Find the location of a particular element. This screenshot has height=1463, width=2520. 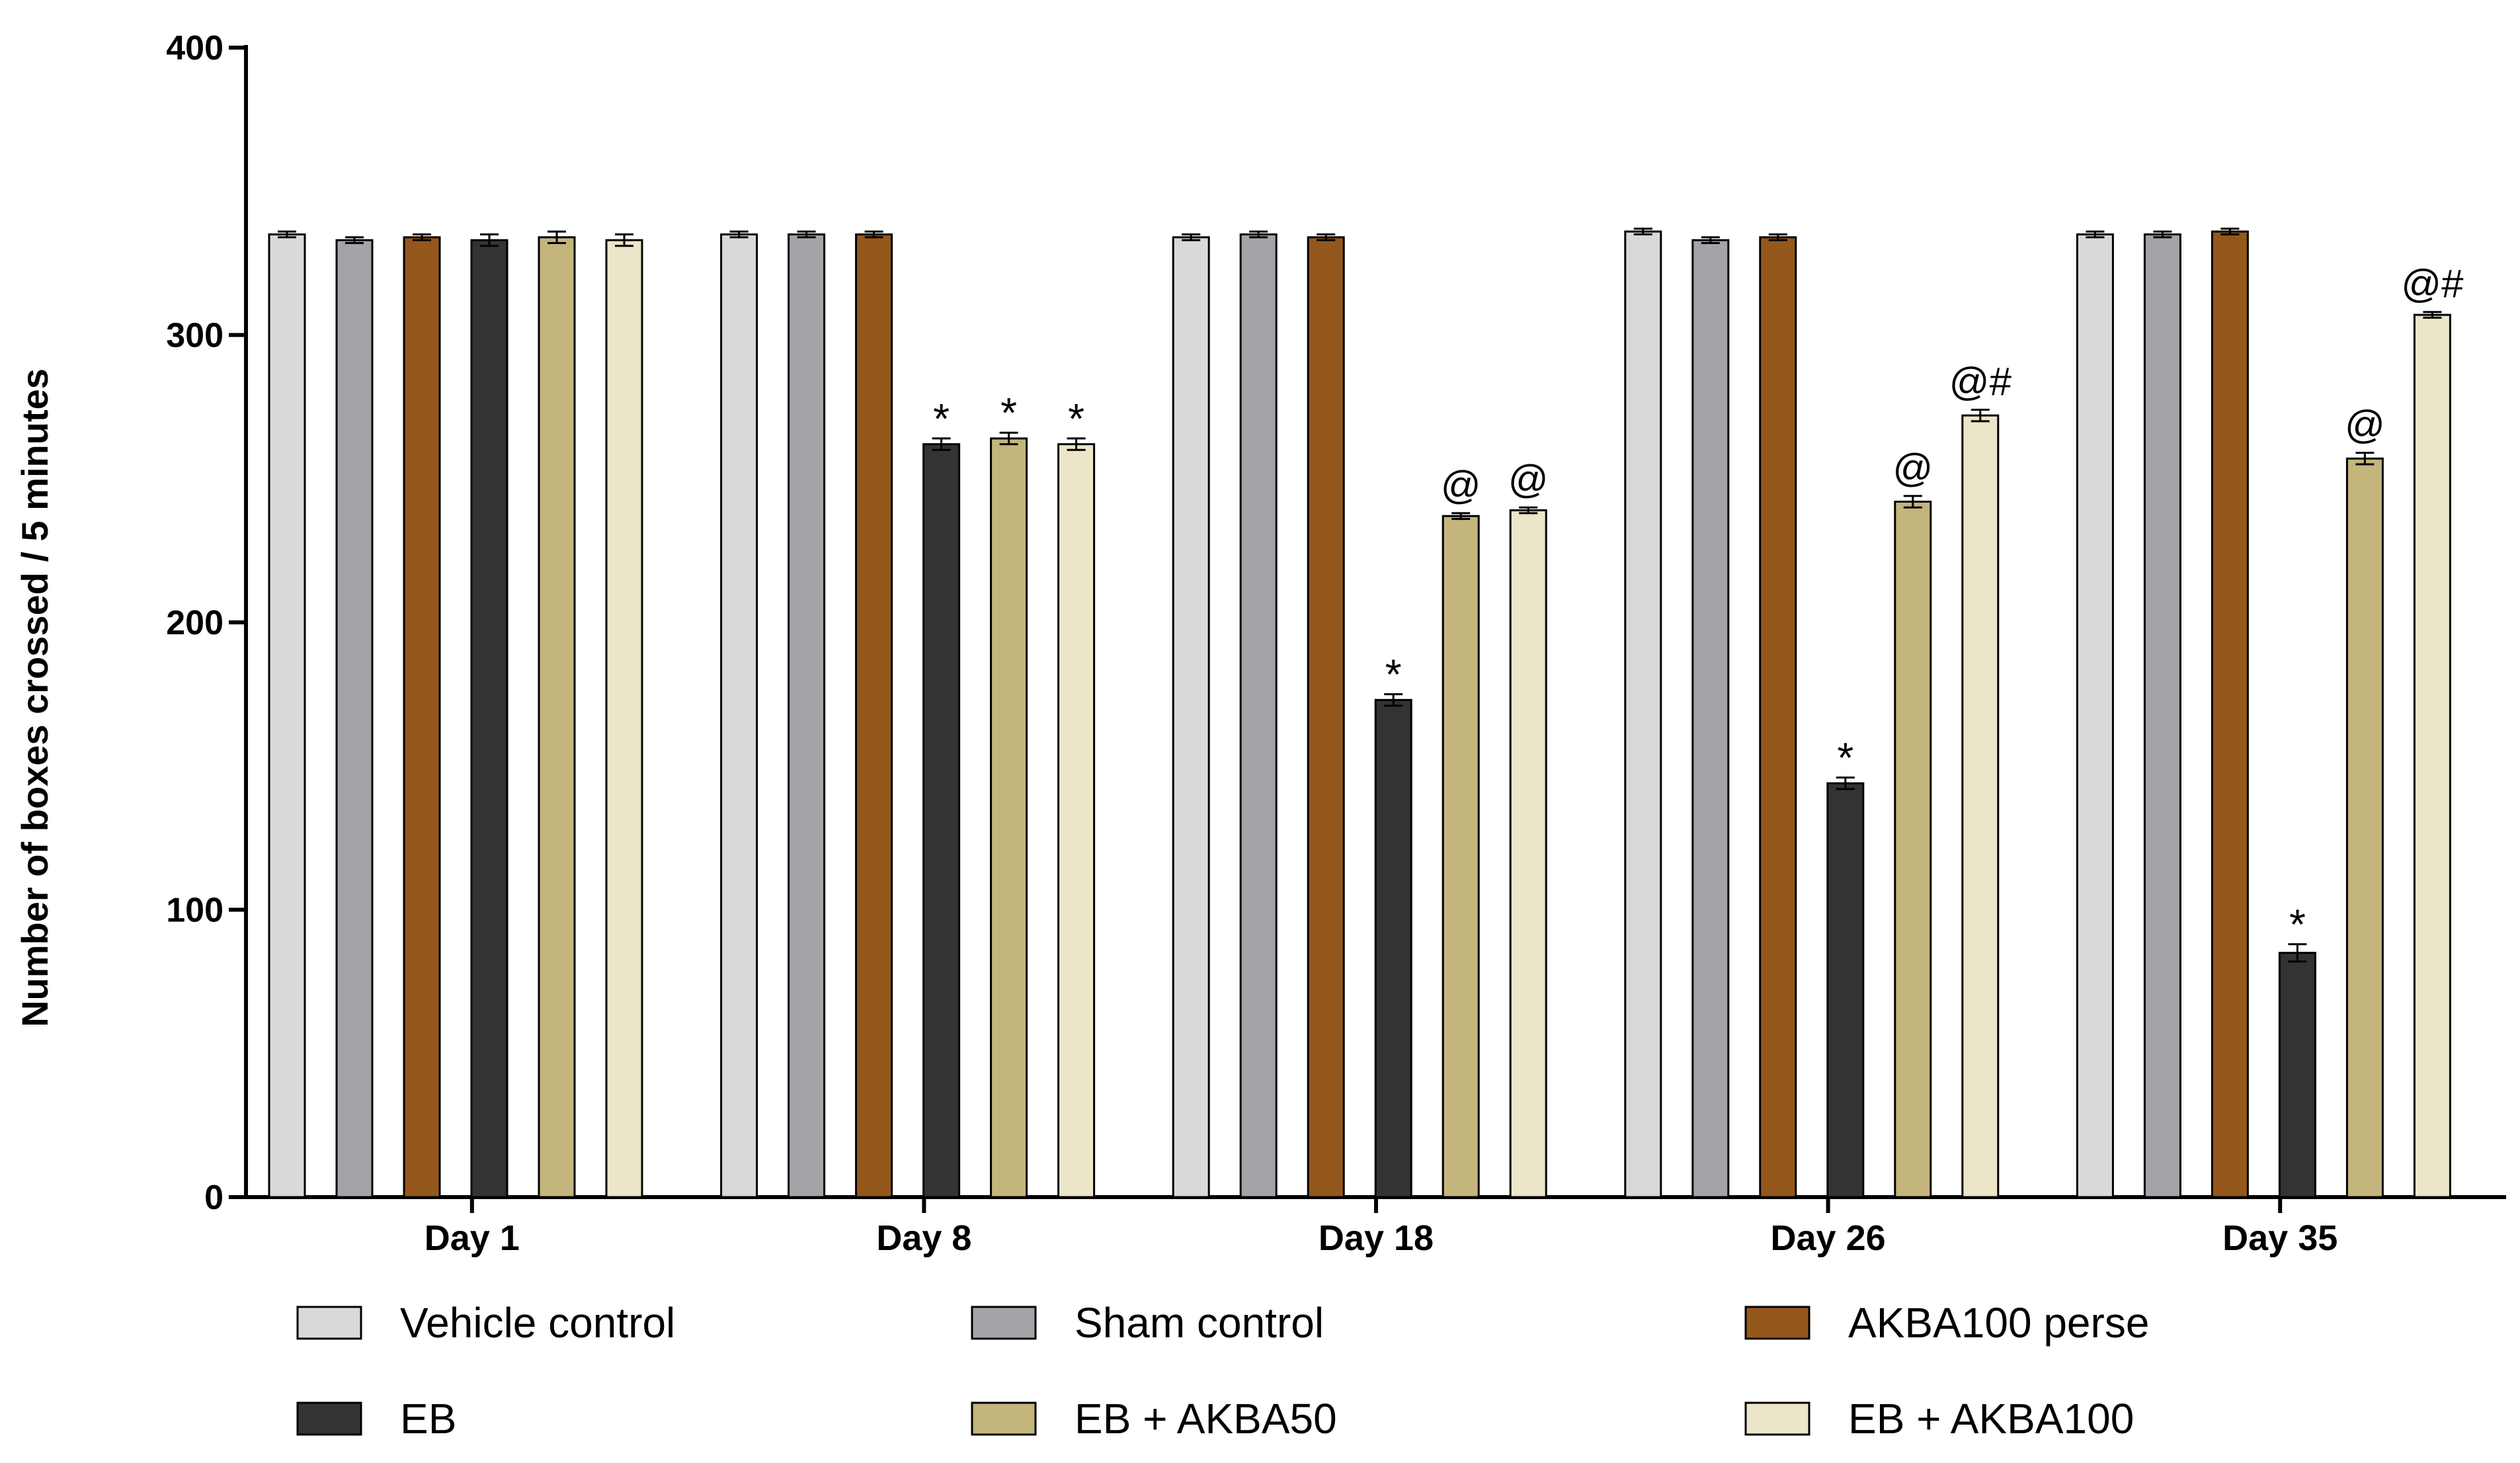

legend-label: EB + AKBA100 is located at coordinates (1991, 1418).